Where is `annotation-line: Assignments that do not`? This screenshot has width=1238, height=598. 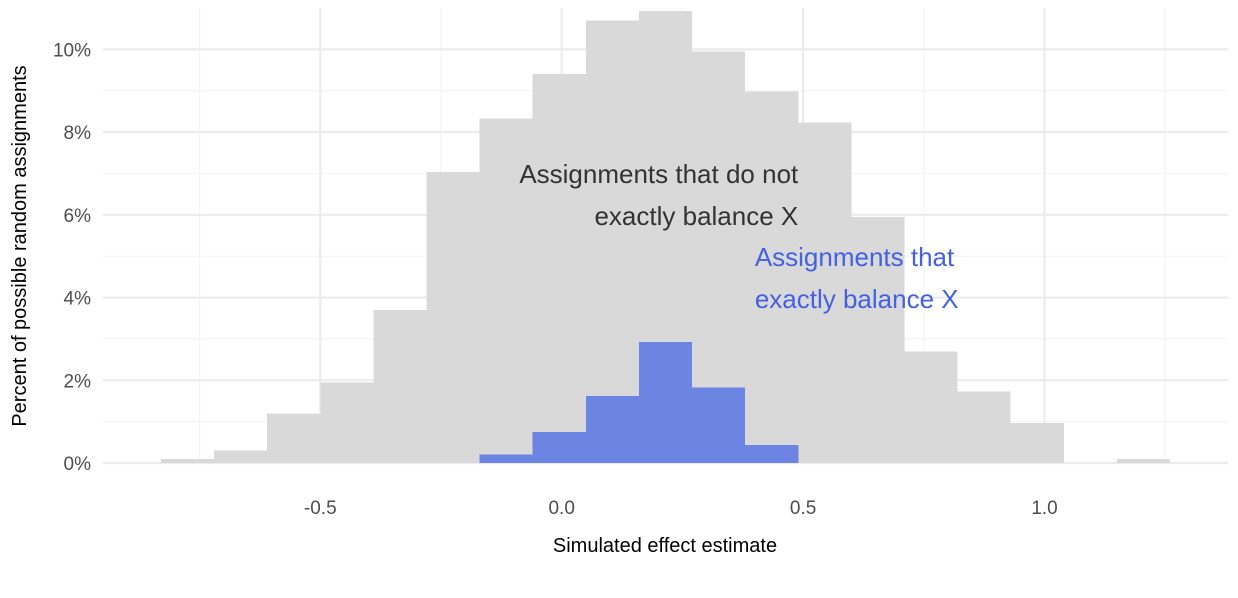
annotation-line: Assignments that do not is located at coordinates (659, 174).